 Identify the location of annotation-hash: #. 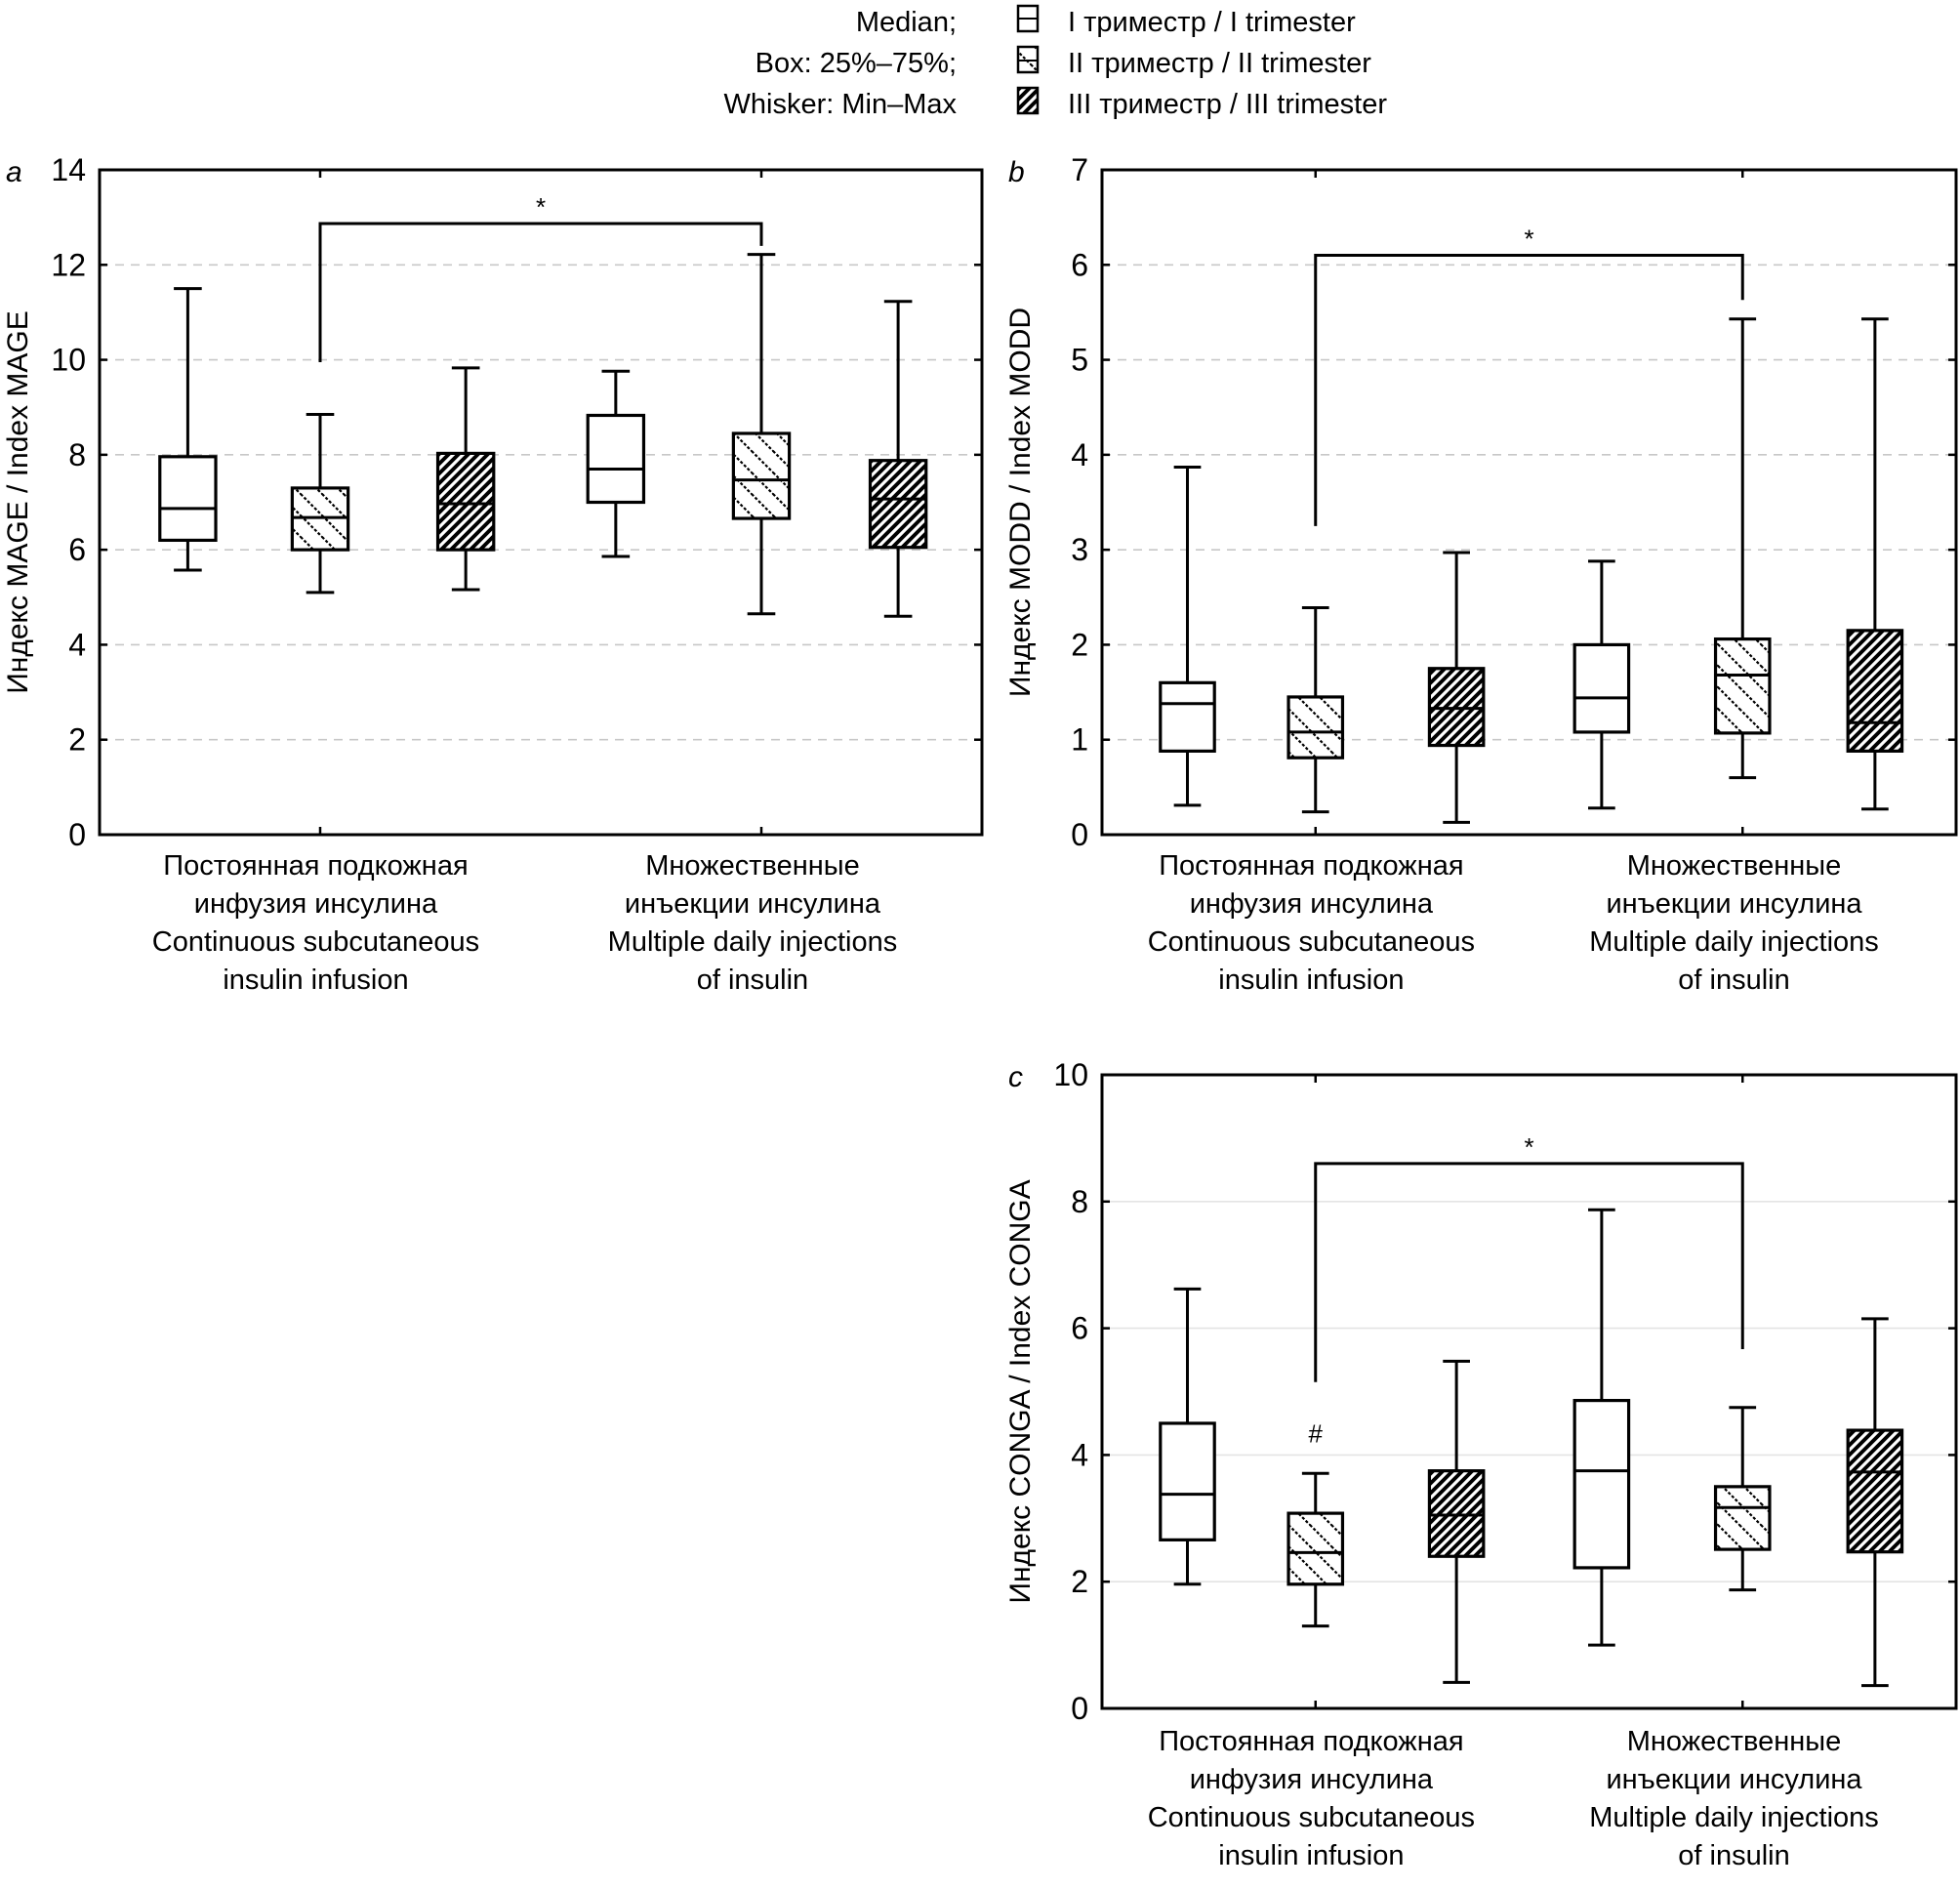
(1316, 1433).